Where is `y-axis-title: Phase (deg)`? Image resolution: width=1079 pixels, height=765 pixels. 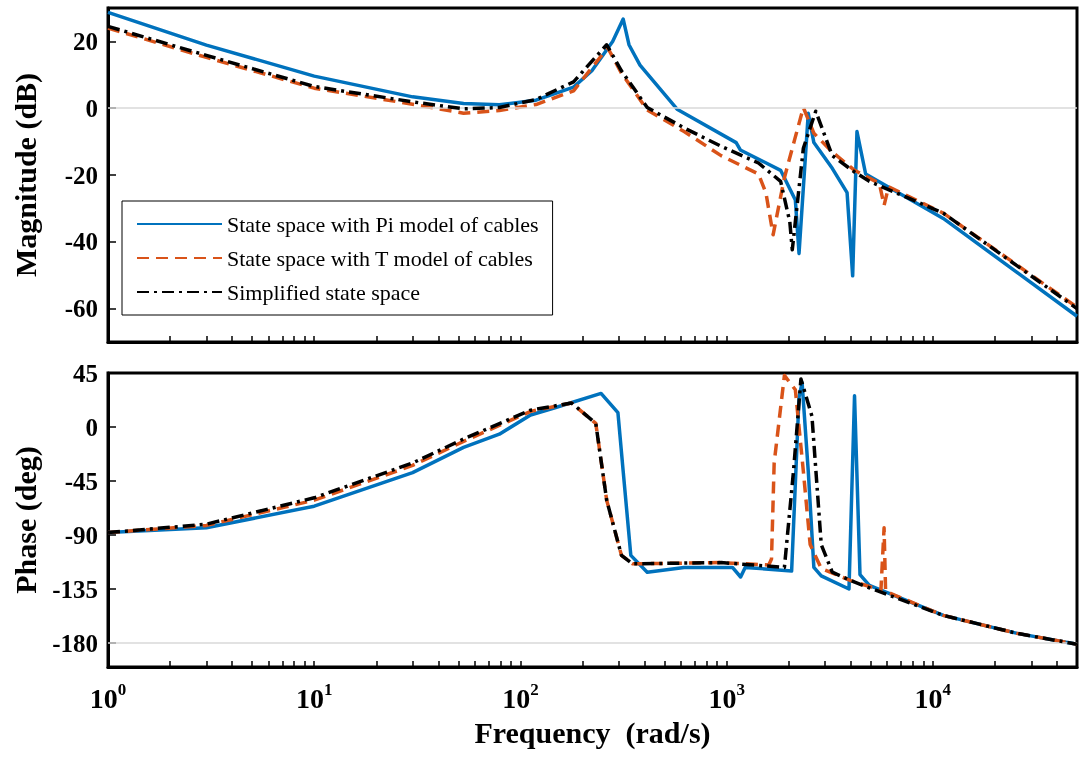
y-axis-title: Phase (deg) is located at coordinates (25, 520).